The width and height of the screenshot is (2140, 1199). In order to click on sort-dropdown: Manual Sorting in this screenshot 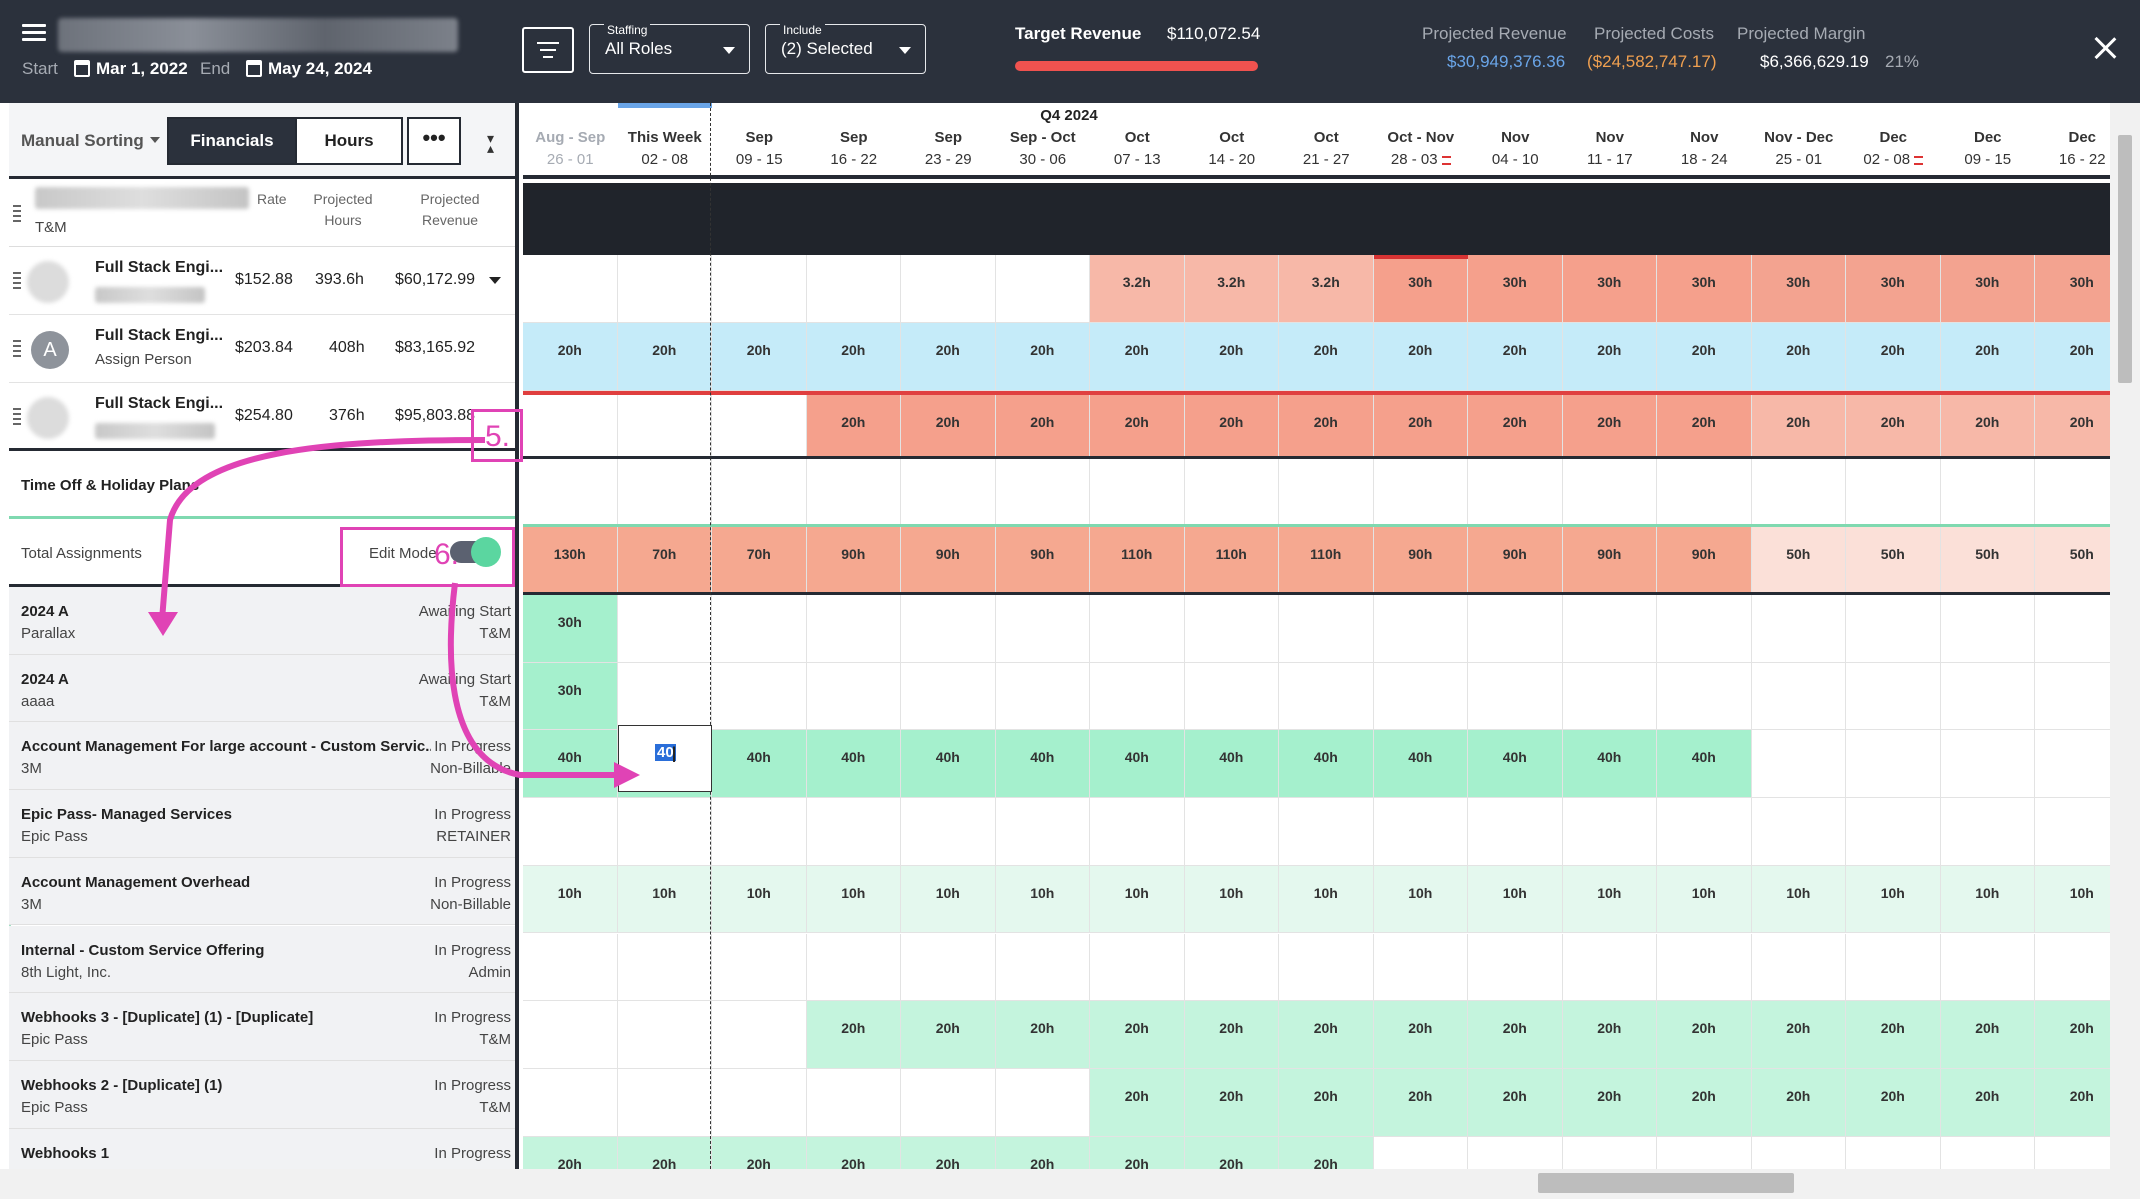, I will do `click(90, 141)`.